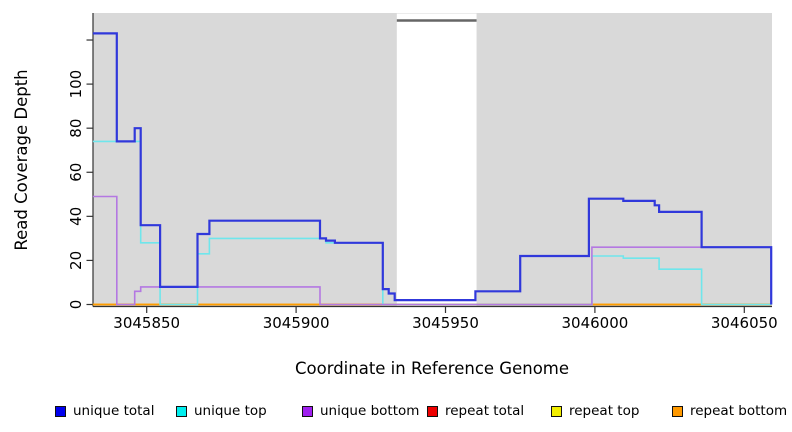 This screenshot has height=432, width=792. I want to click on legend-item-unique-total: unique total, so click(104, 411).